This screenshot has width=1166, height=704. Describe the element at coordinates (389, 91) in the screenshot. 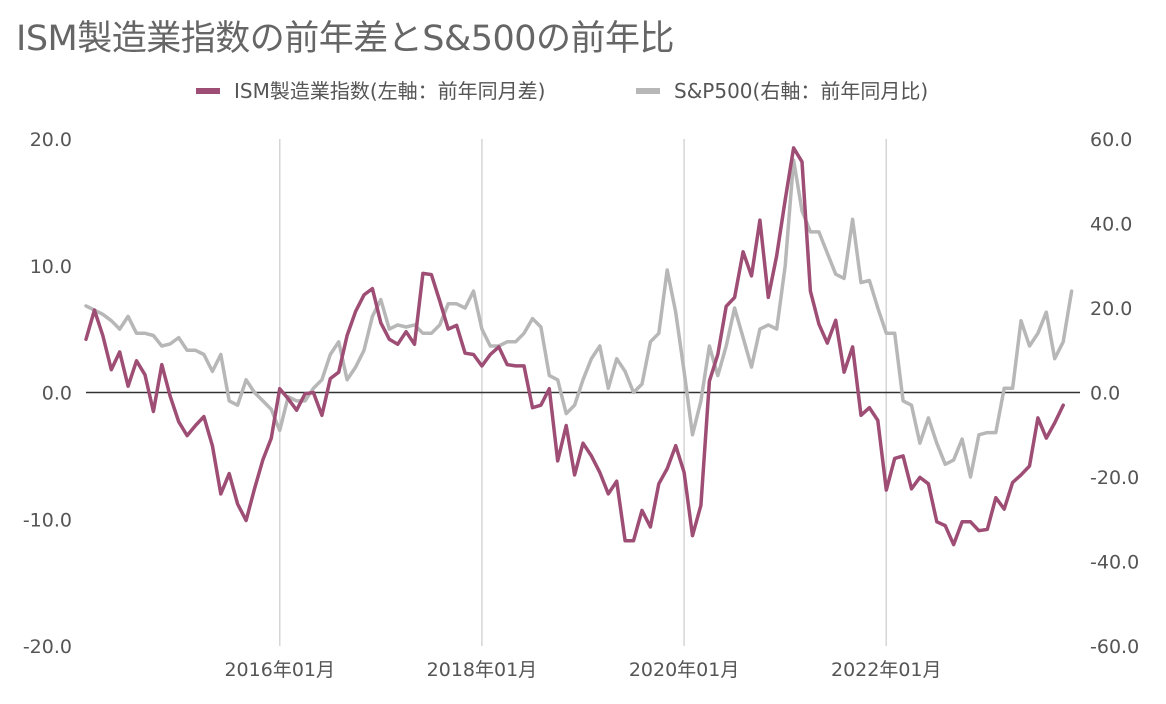

I see `legend-label-ism: ISM製造業指数(左軸：前年同月差)` at that location.